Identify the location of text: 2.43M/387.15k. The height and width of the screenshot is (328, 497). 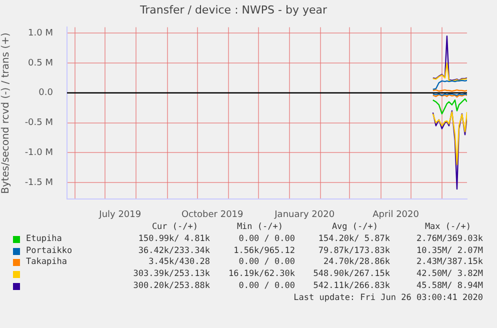
(449, 262).